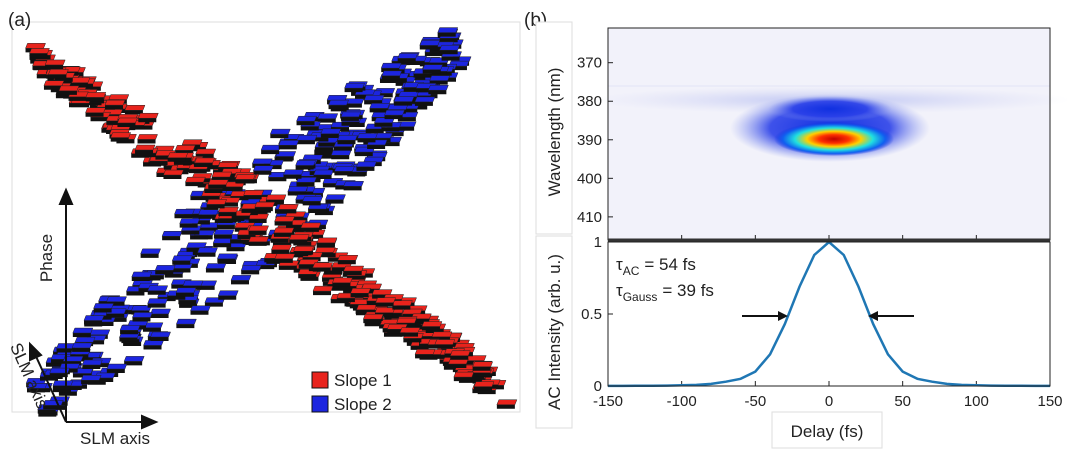 This screenshot has height=451, width=1068. What do you see at coordinates (589, 63) in the screenshot?
I see `y-tick-label: 370` at bounding box center [589, 63].